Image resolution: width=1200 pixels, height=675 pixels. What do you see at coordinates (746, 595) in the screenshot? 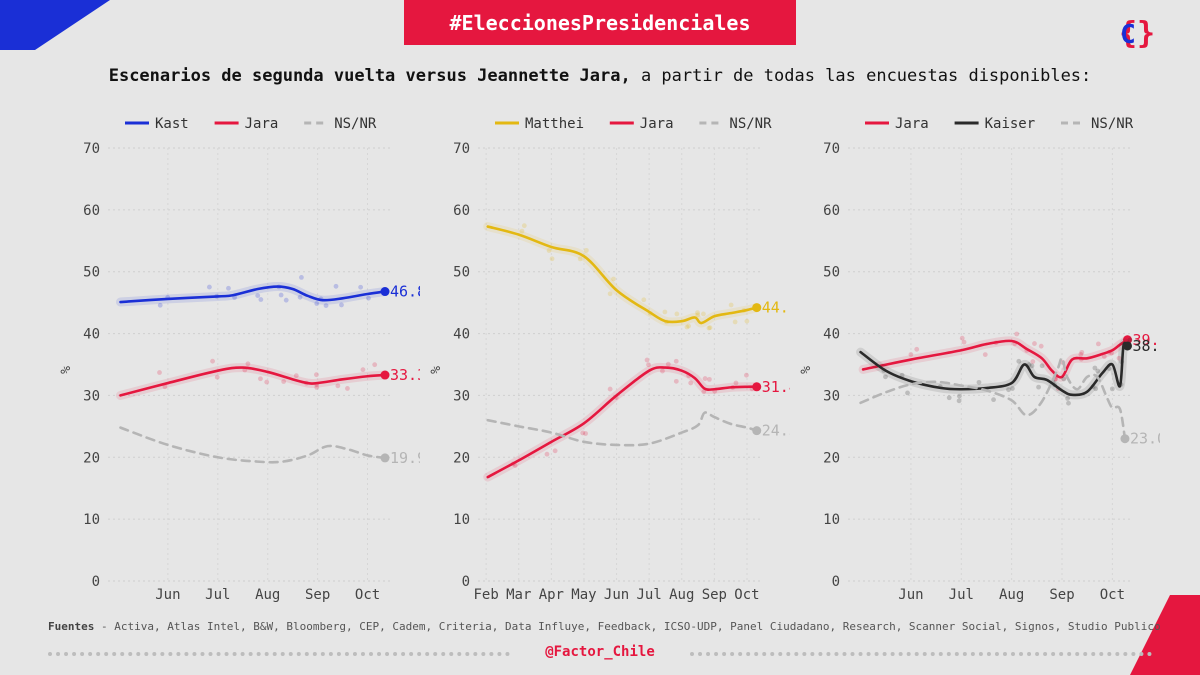
I see `x-tick-label: Oct` at bounding box center [746, 595].